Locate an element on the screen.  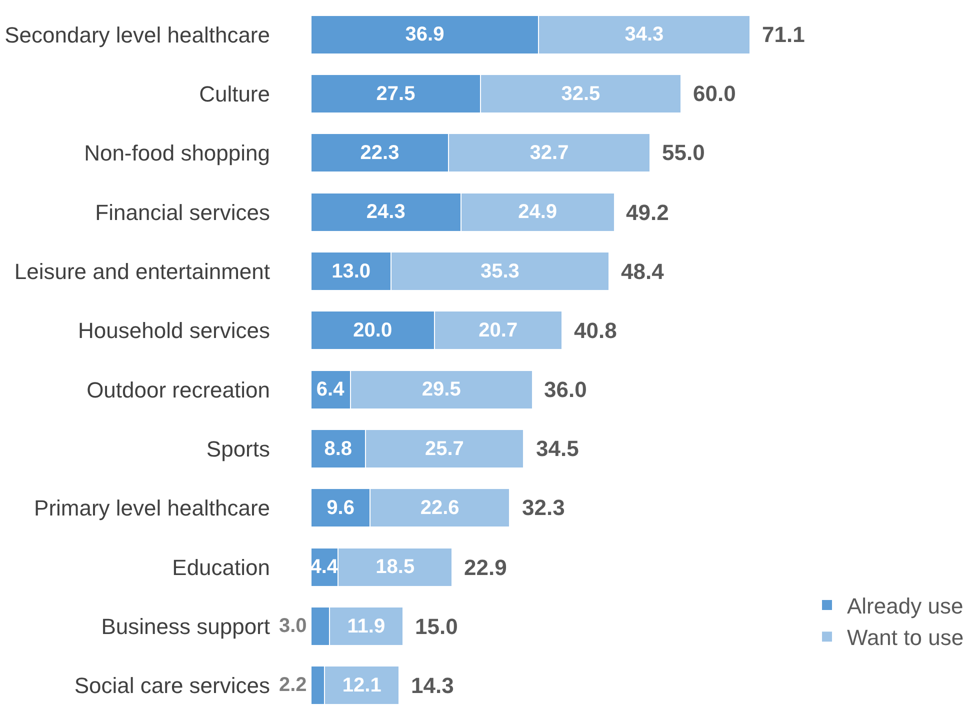
legend-label: Already use is located at coordinates (905, 606).